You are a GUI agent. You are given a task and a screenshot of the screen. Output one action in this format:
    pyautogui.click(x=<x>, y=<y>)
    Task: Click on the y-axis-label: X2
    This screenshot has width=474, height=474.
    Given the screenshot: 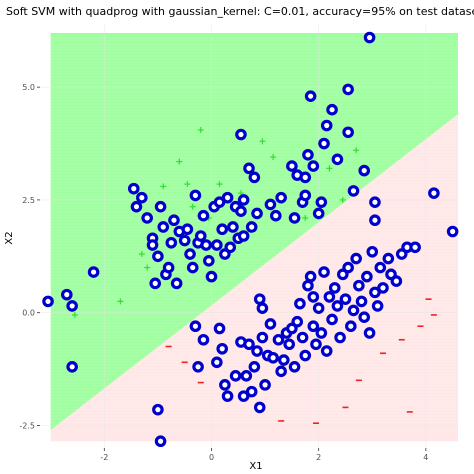 What is the action you would take?
    pyautogui.click(x=9, y=237)
    